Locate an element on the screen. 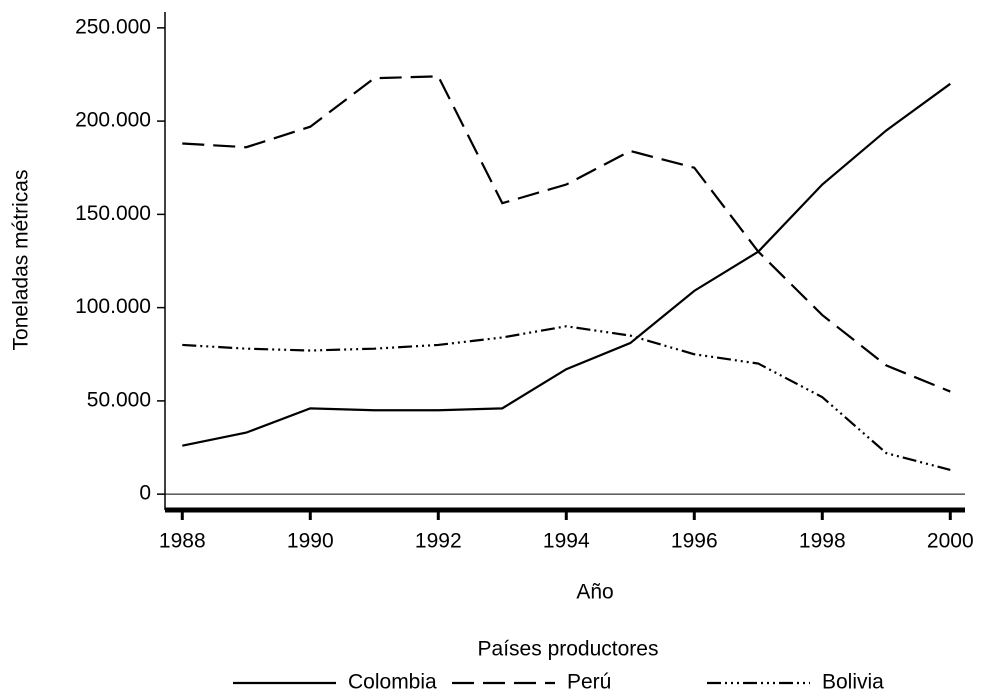 Image resolution: width=983 pixels, height=696 pixels. legend-label: Bolivia is located at coordinates (853, 682).